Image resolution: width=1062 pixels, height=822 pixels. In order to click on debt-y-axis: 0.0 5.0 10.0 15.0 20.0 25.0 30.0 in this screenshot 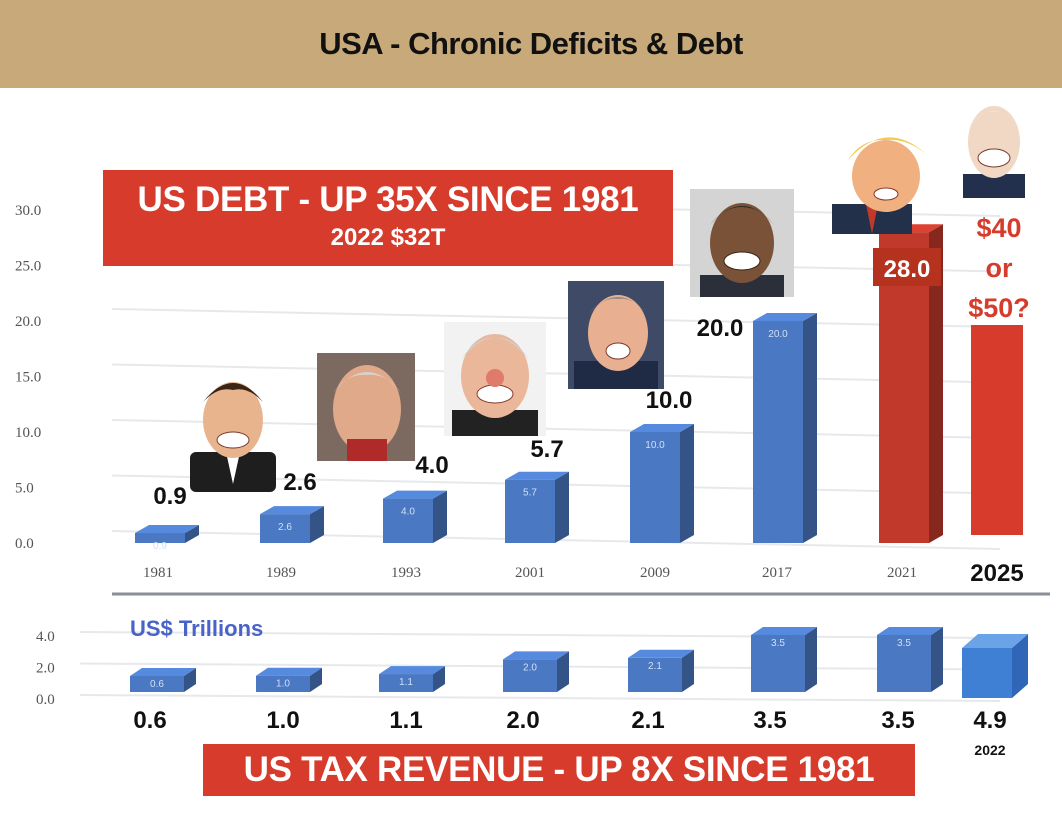, I will do `click(28, 377)`.